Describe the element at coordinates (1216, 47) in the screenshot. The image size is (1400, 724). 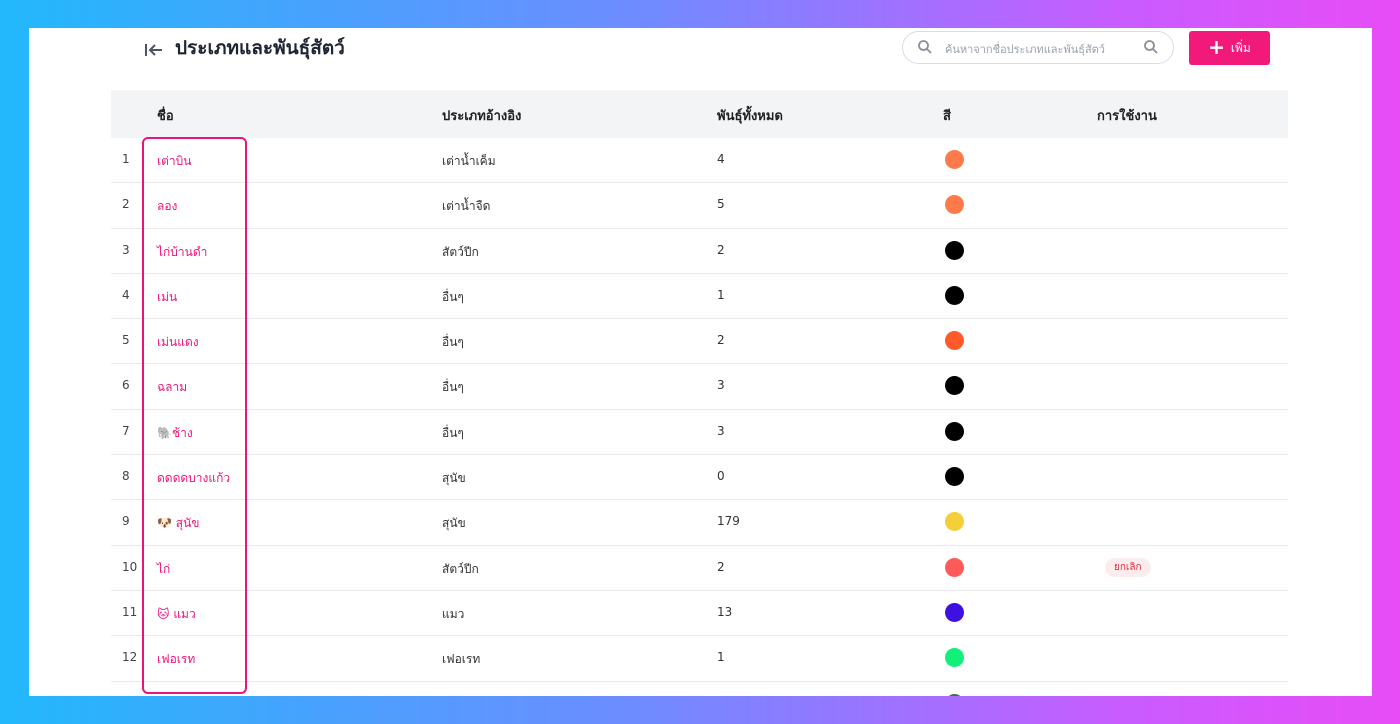
I see `plus-icon: +` at that location.